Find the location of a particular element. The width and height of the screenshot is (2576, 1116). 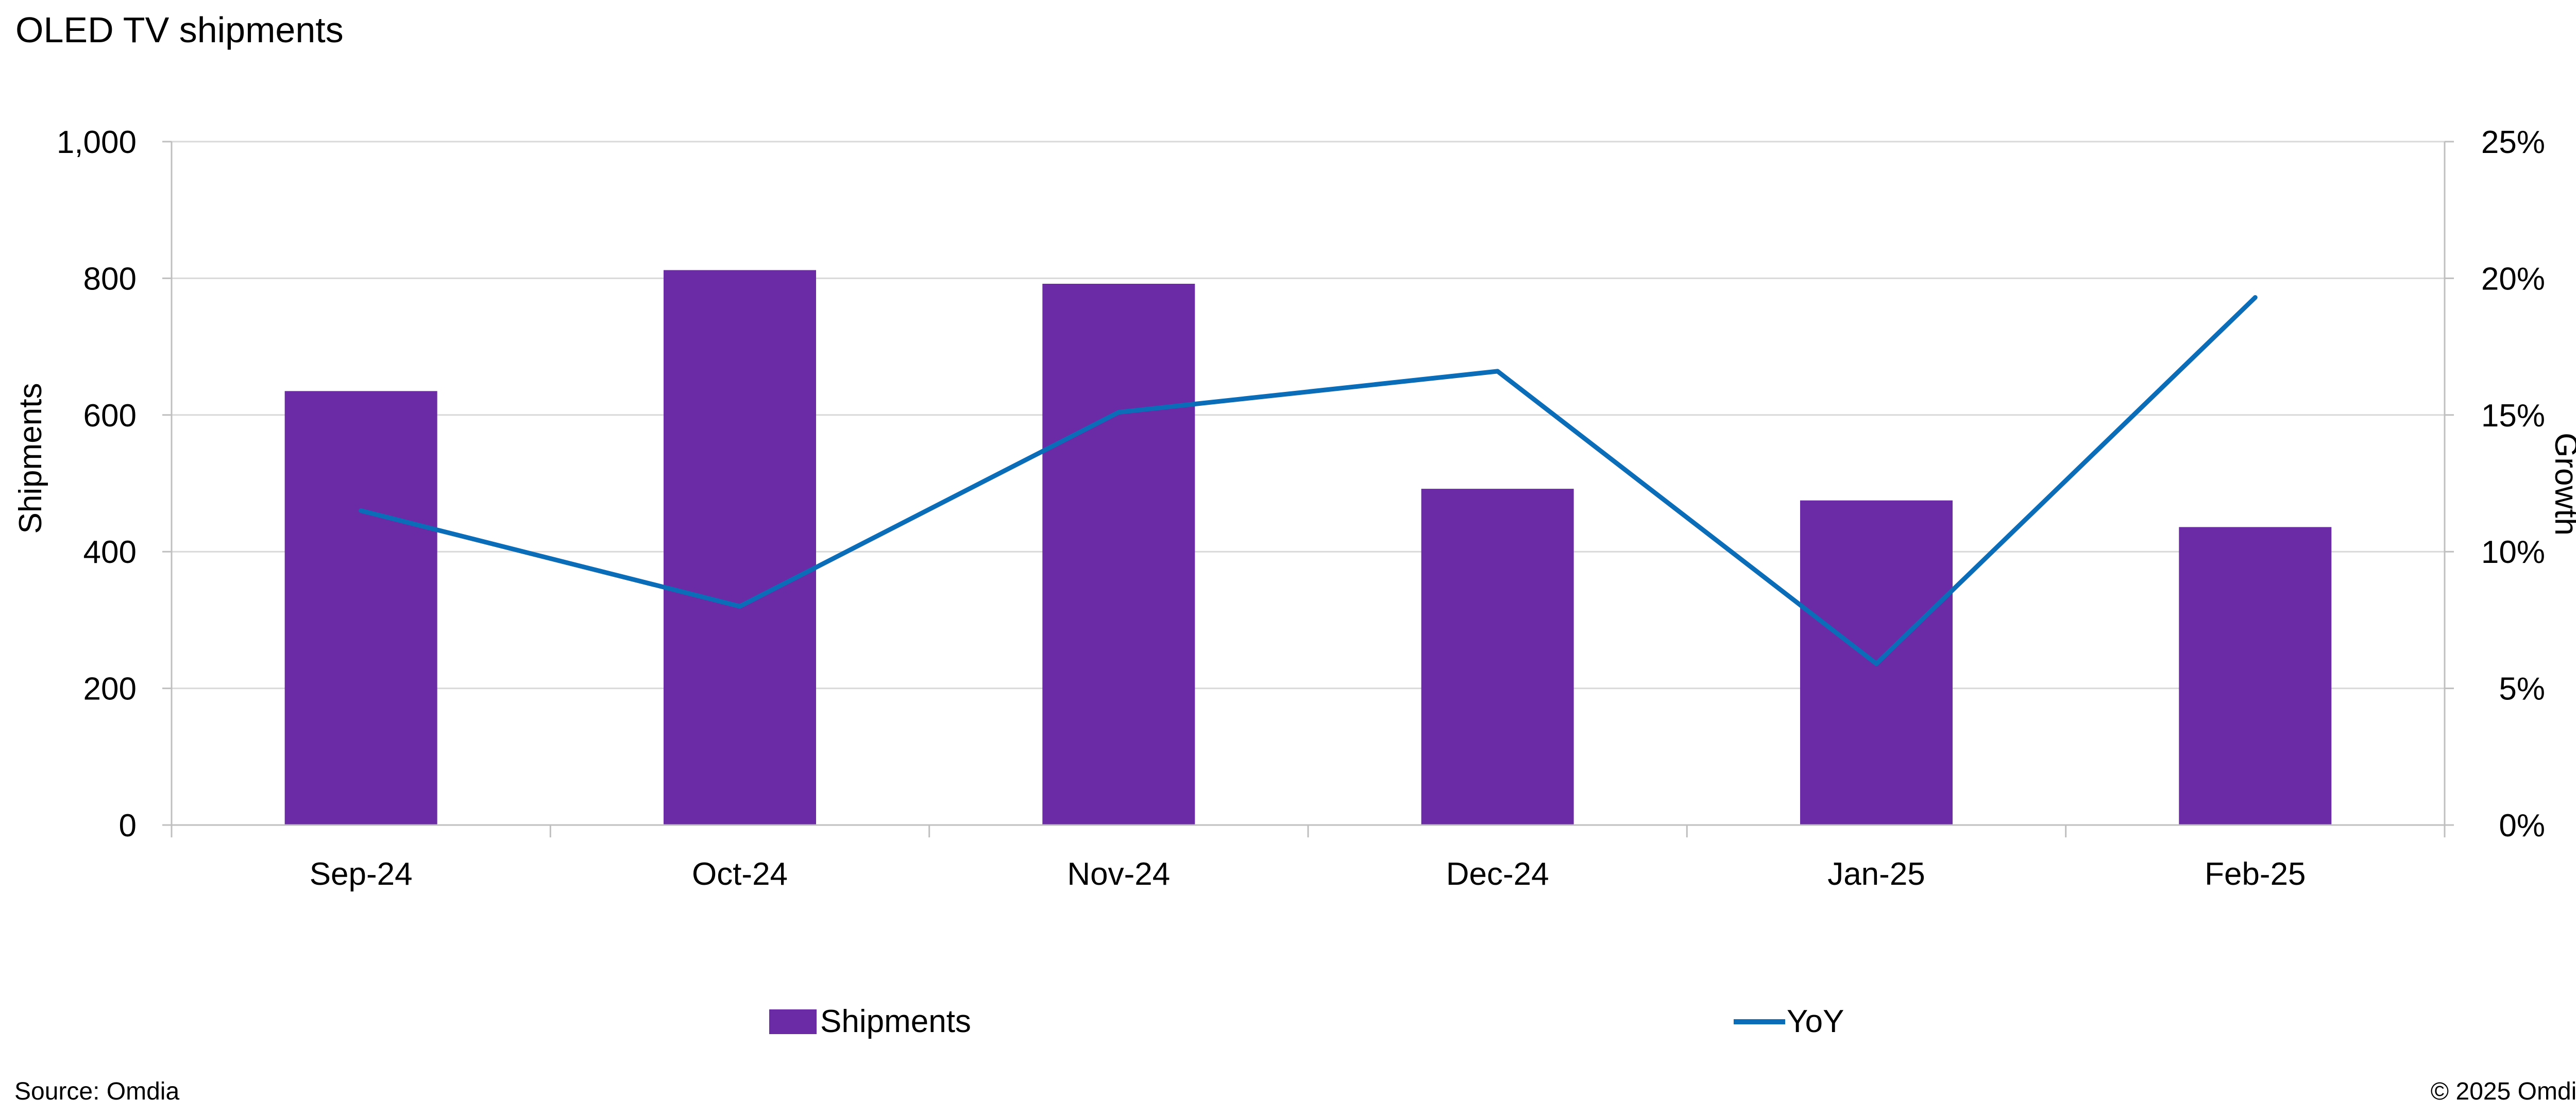

x-tick-label: Jan-25 is located at coordinates (1876, 874).